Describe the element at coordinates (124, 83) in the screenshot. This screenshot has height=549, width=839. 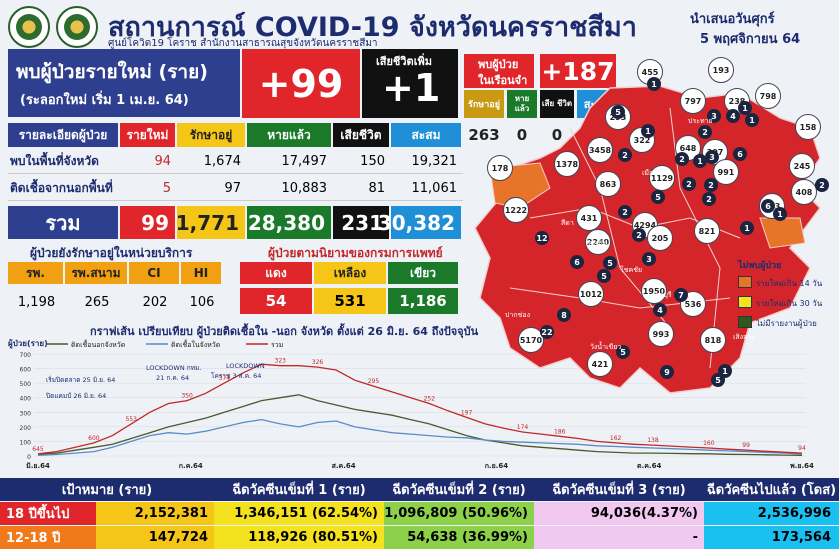
I see `new-cases-panel` at that location.